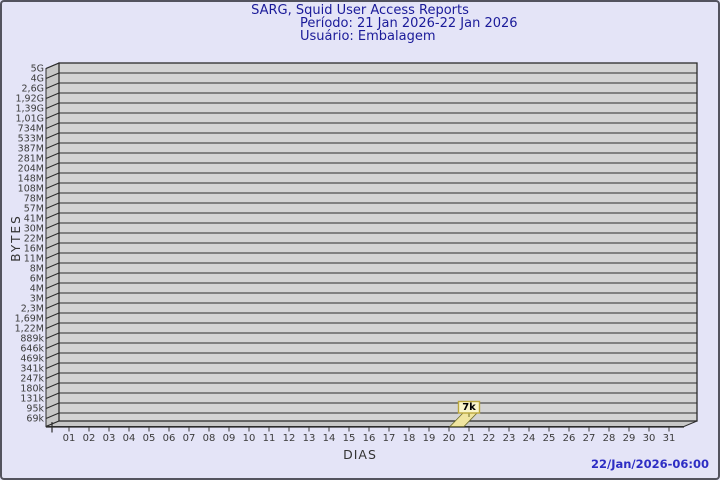 The width and height of the screenshot is (720, 480). I want to click on y-tick-label: 8M, so click(37, 269).